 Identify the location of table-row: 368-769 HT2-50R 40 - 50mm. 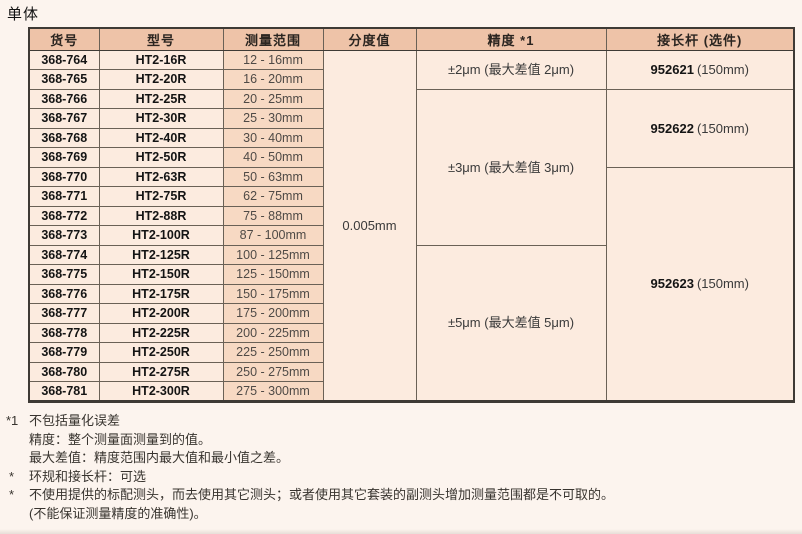
(411, 157).